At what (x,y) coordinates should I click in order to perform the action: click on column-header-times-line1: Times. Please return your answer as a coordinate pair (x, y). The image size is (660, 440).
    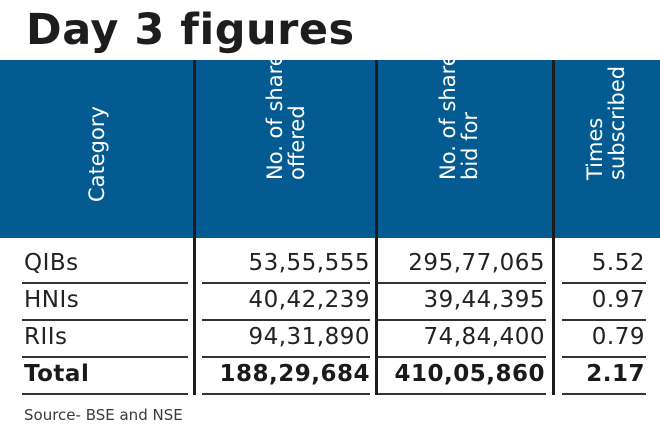
    Looking at the image, I should click on (594, 148).